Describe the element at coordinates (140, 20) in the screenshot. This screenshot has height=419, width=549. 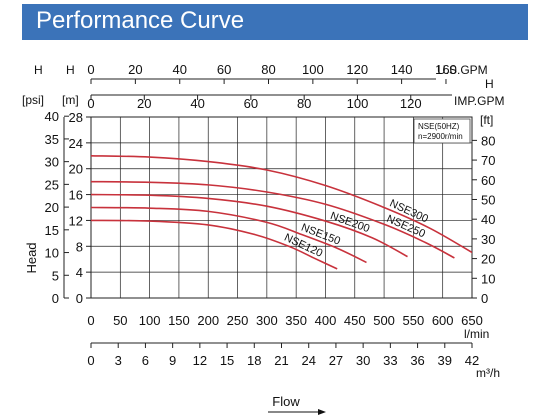
I see `chart-title: Performance Curve` at that location.